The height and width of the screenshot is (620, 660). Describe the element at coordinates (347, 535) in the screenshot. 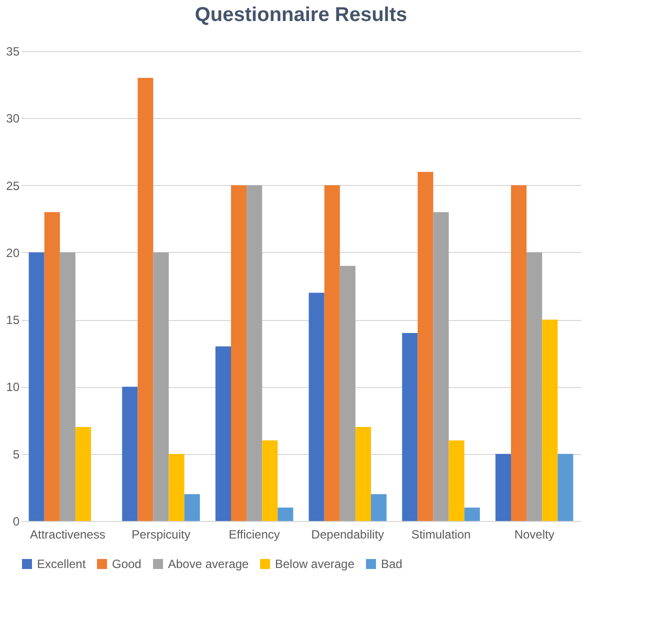

I see `x-tick-label: Dependability` at that location.